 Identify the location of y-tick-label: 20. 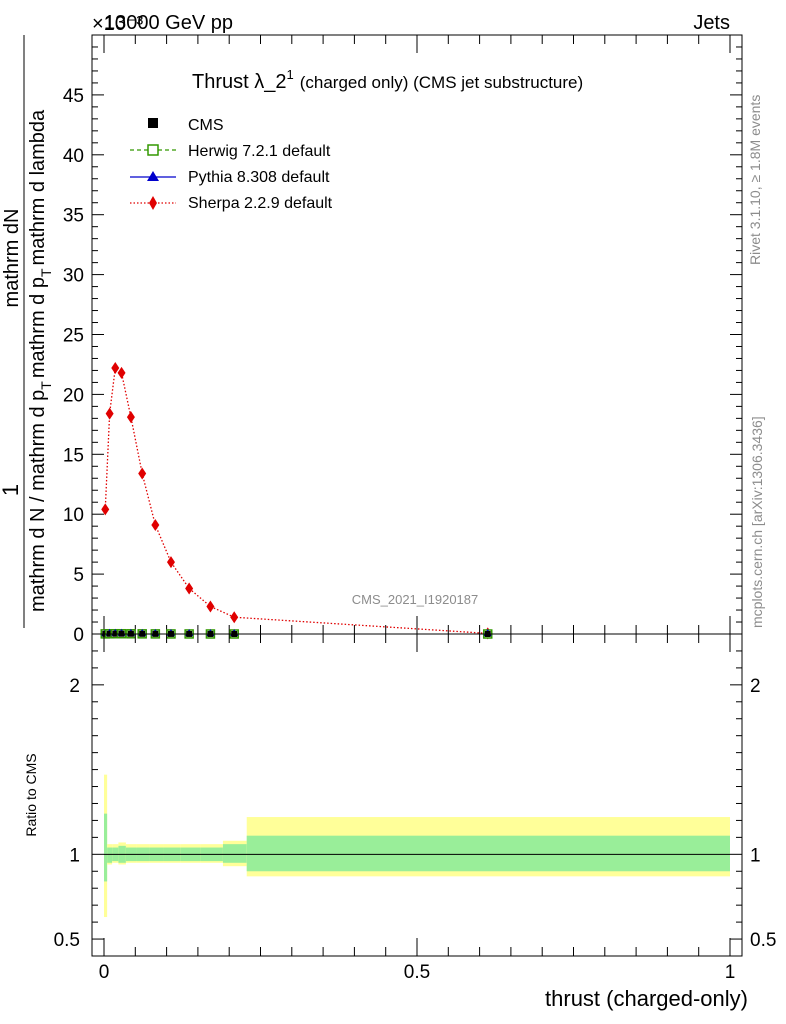
(73, 395).